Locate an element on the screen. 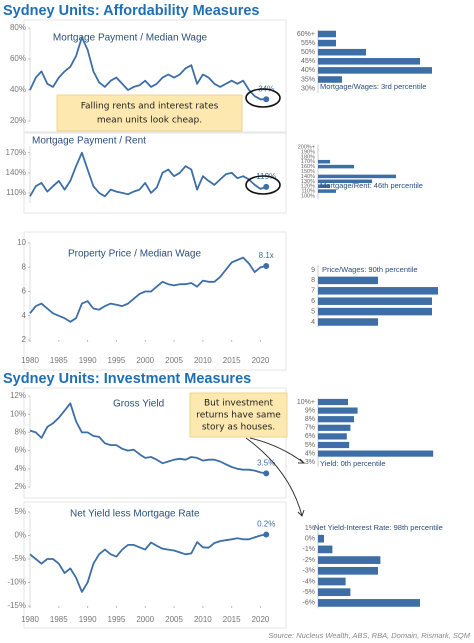  category-label: 120% is located at coordinates (308, 187).